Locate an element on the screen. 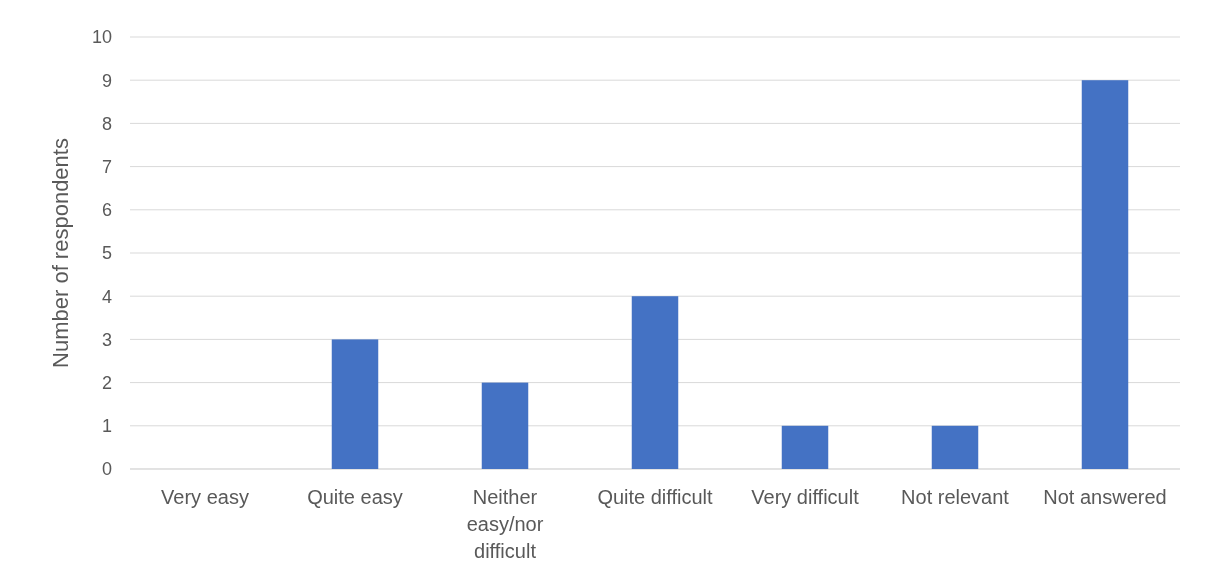  y-tick-label: 7 is located at coordinates (106, 166).